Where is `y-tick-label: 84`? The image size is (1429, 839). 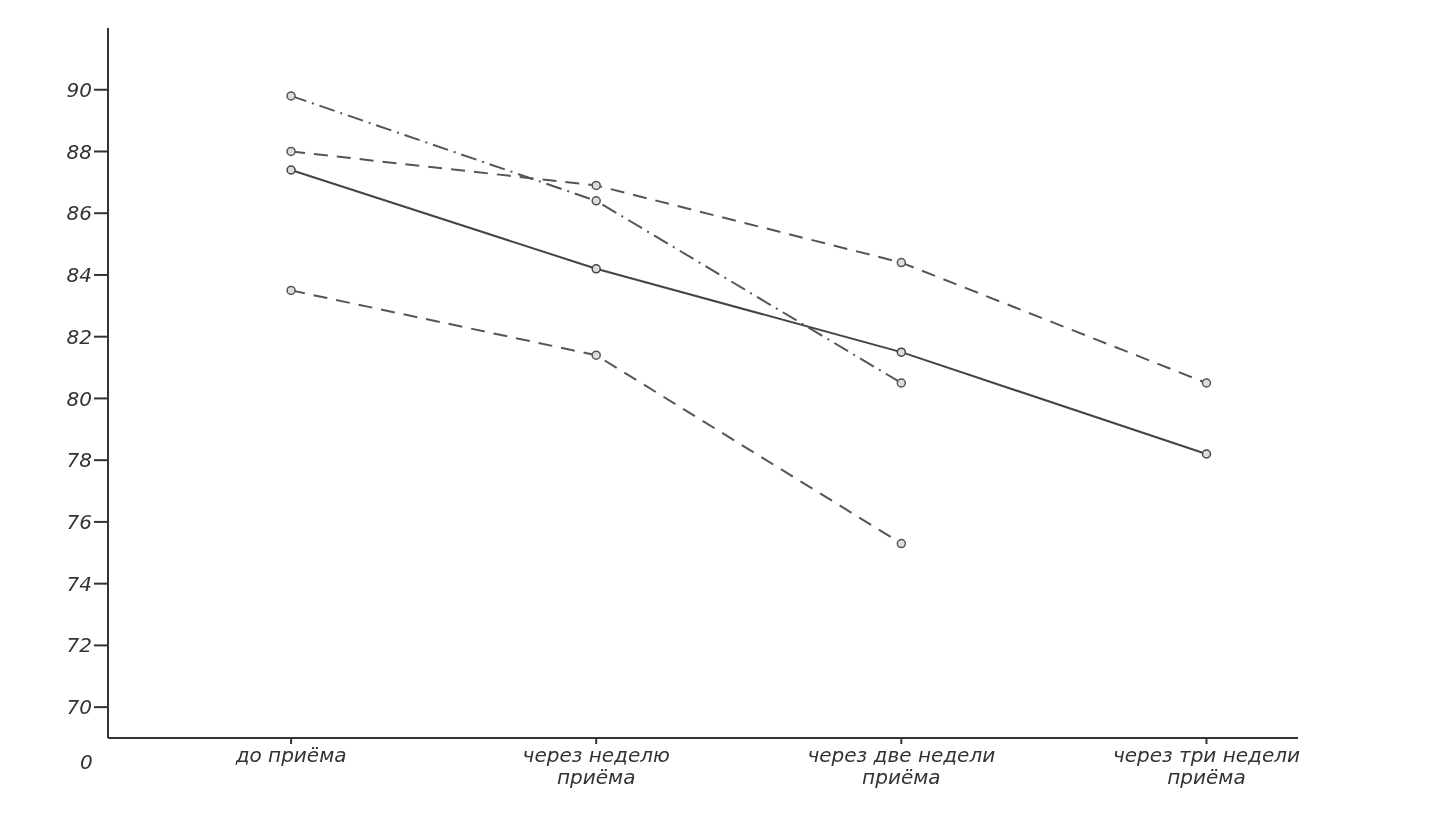 y-tick-label: 84 is located at coordinates (79, 275).